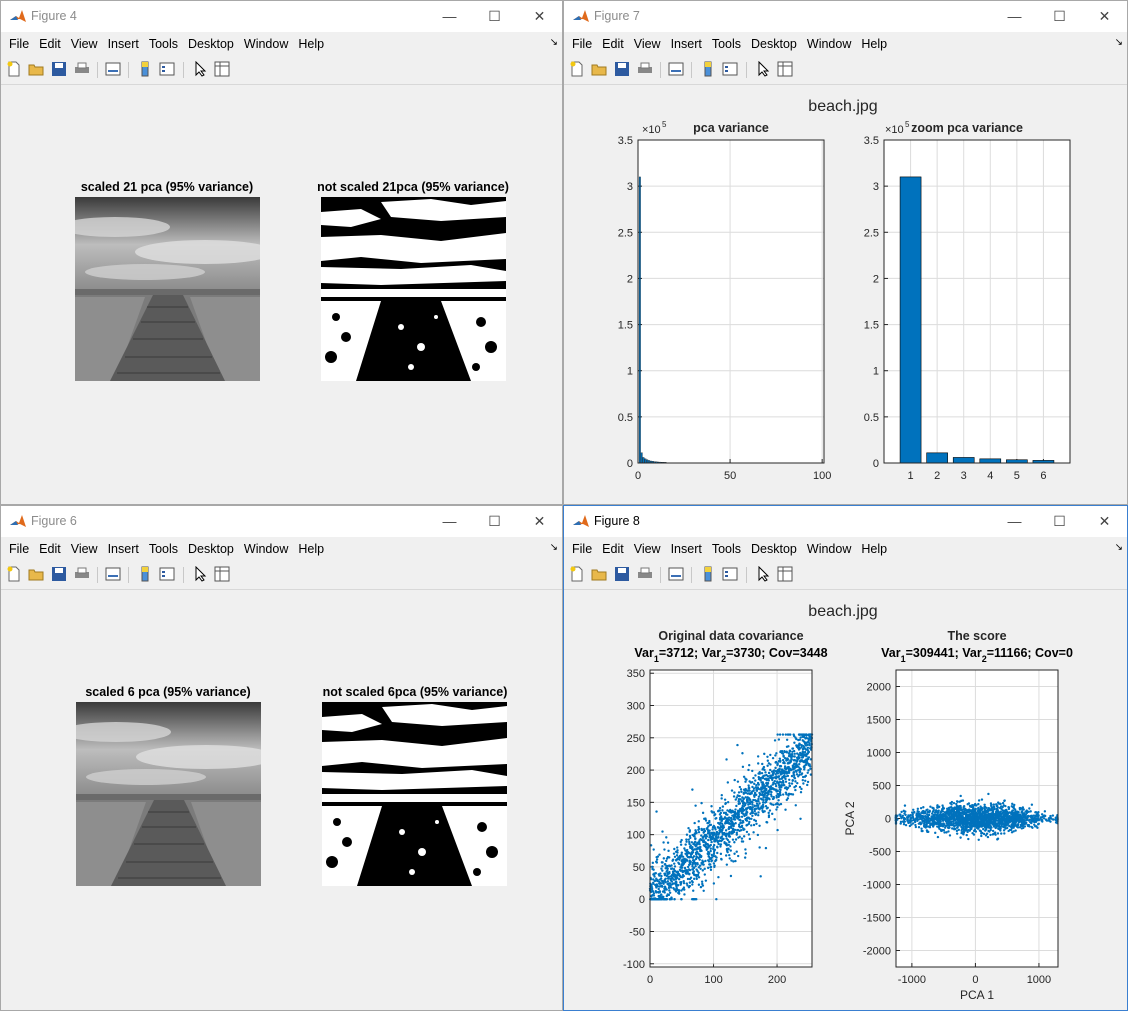  What do you see at coordinates (845, 521) in the screenshot?
I see `title-bar: Figure 8 — ☐ ✕` at bounding box center [845, 521].